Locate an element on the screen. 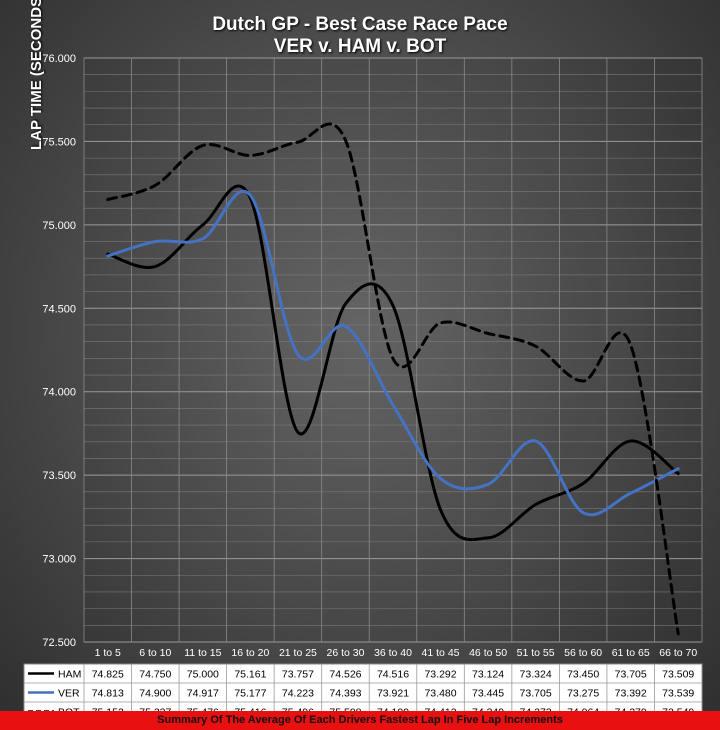  data-label-ham: 74.825 is located at coordinates (108, 675).